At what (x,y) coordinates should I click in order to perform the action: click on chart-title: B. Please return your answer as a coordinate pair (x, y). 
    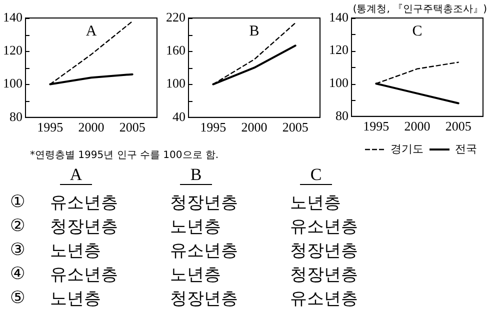
    Looking at the image, I should click on (254, 31).